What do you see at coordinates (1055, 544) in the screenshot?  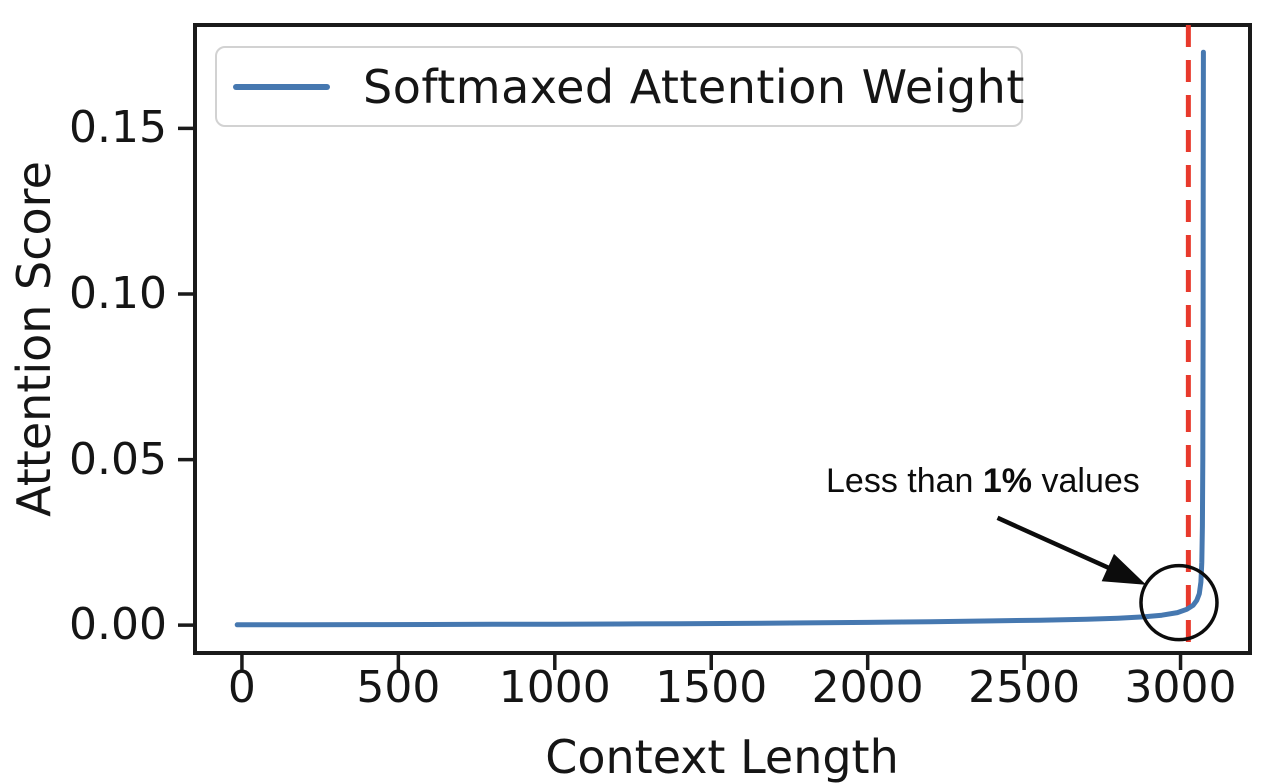 I see `annotation-arrow-line` at bounding box center [1055, 544].